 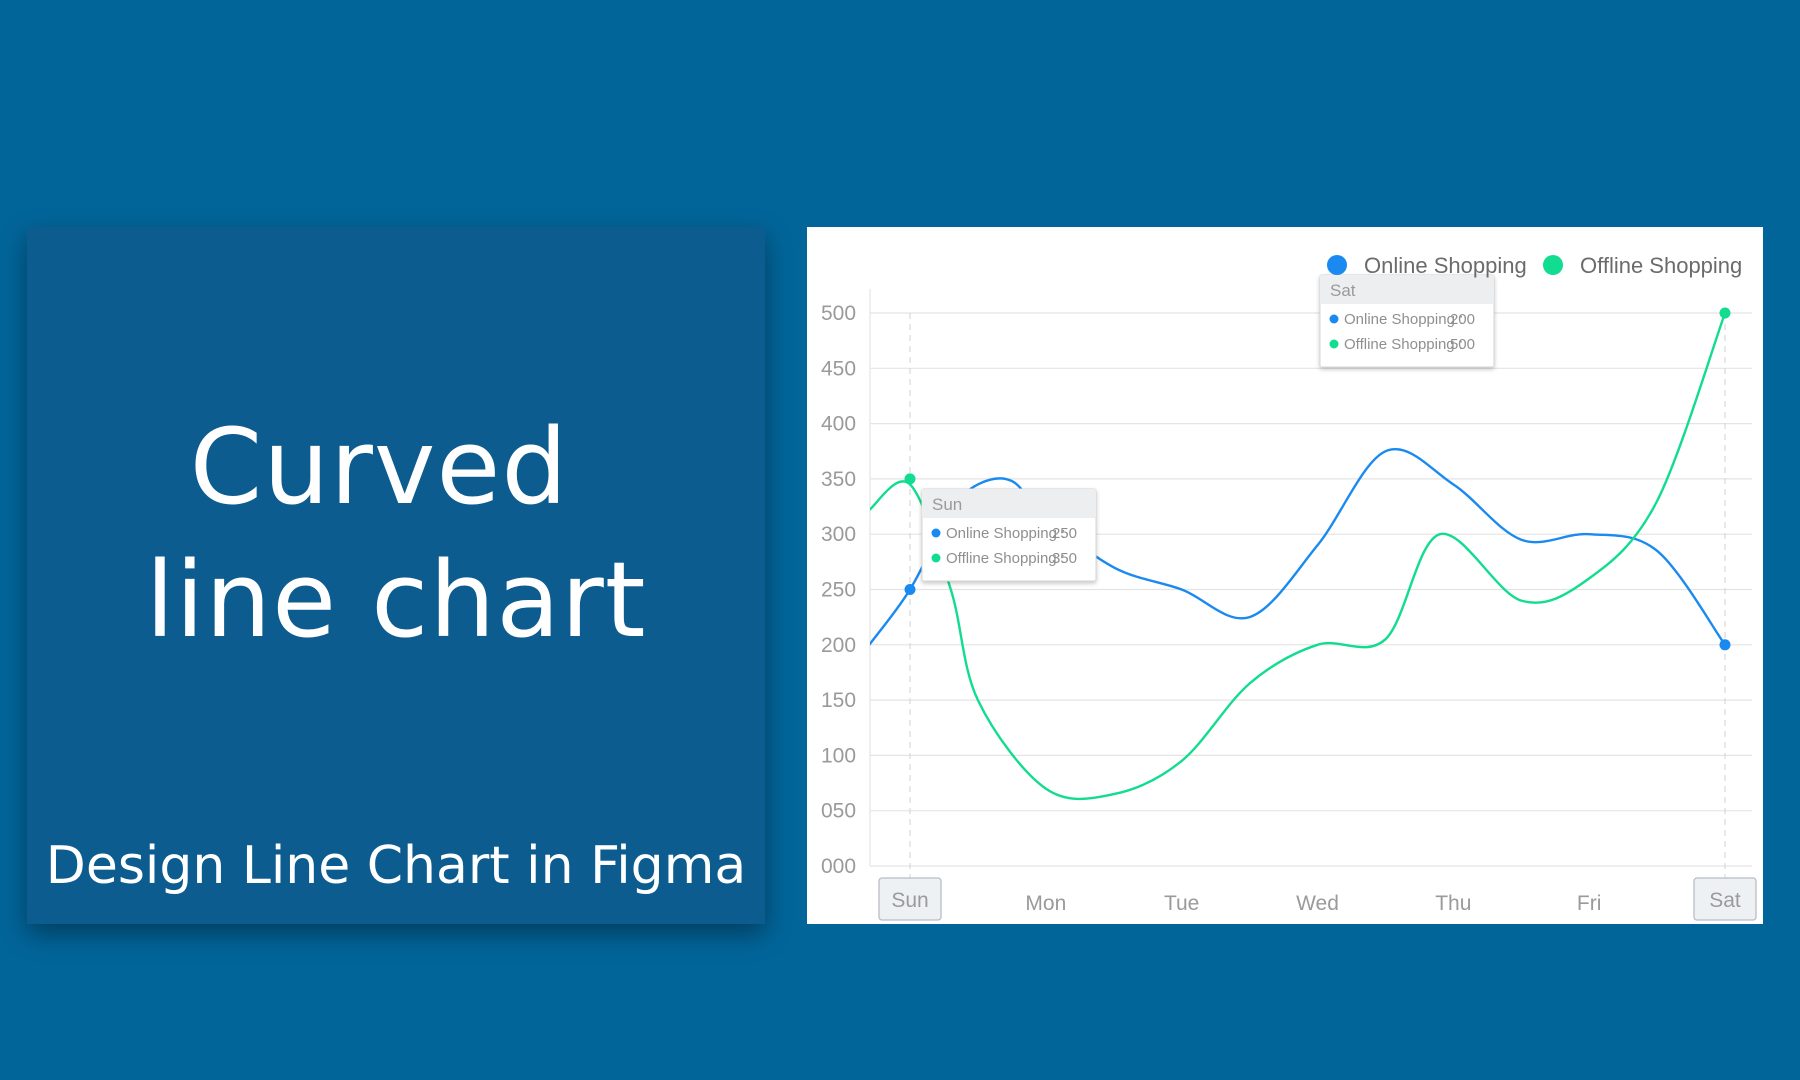 I want to click on tooltip-value: 200, so click(x=1462, y=319).